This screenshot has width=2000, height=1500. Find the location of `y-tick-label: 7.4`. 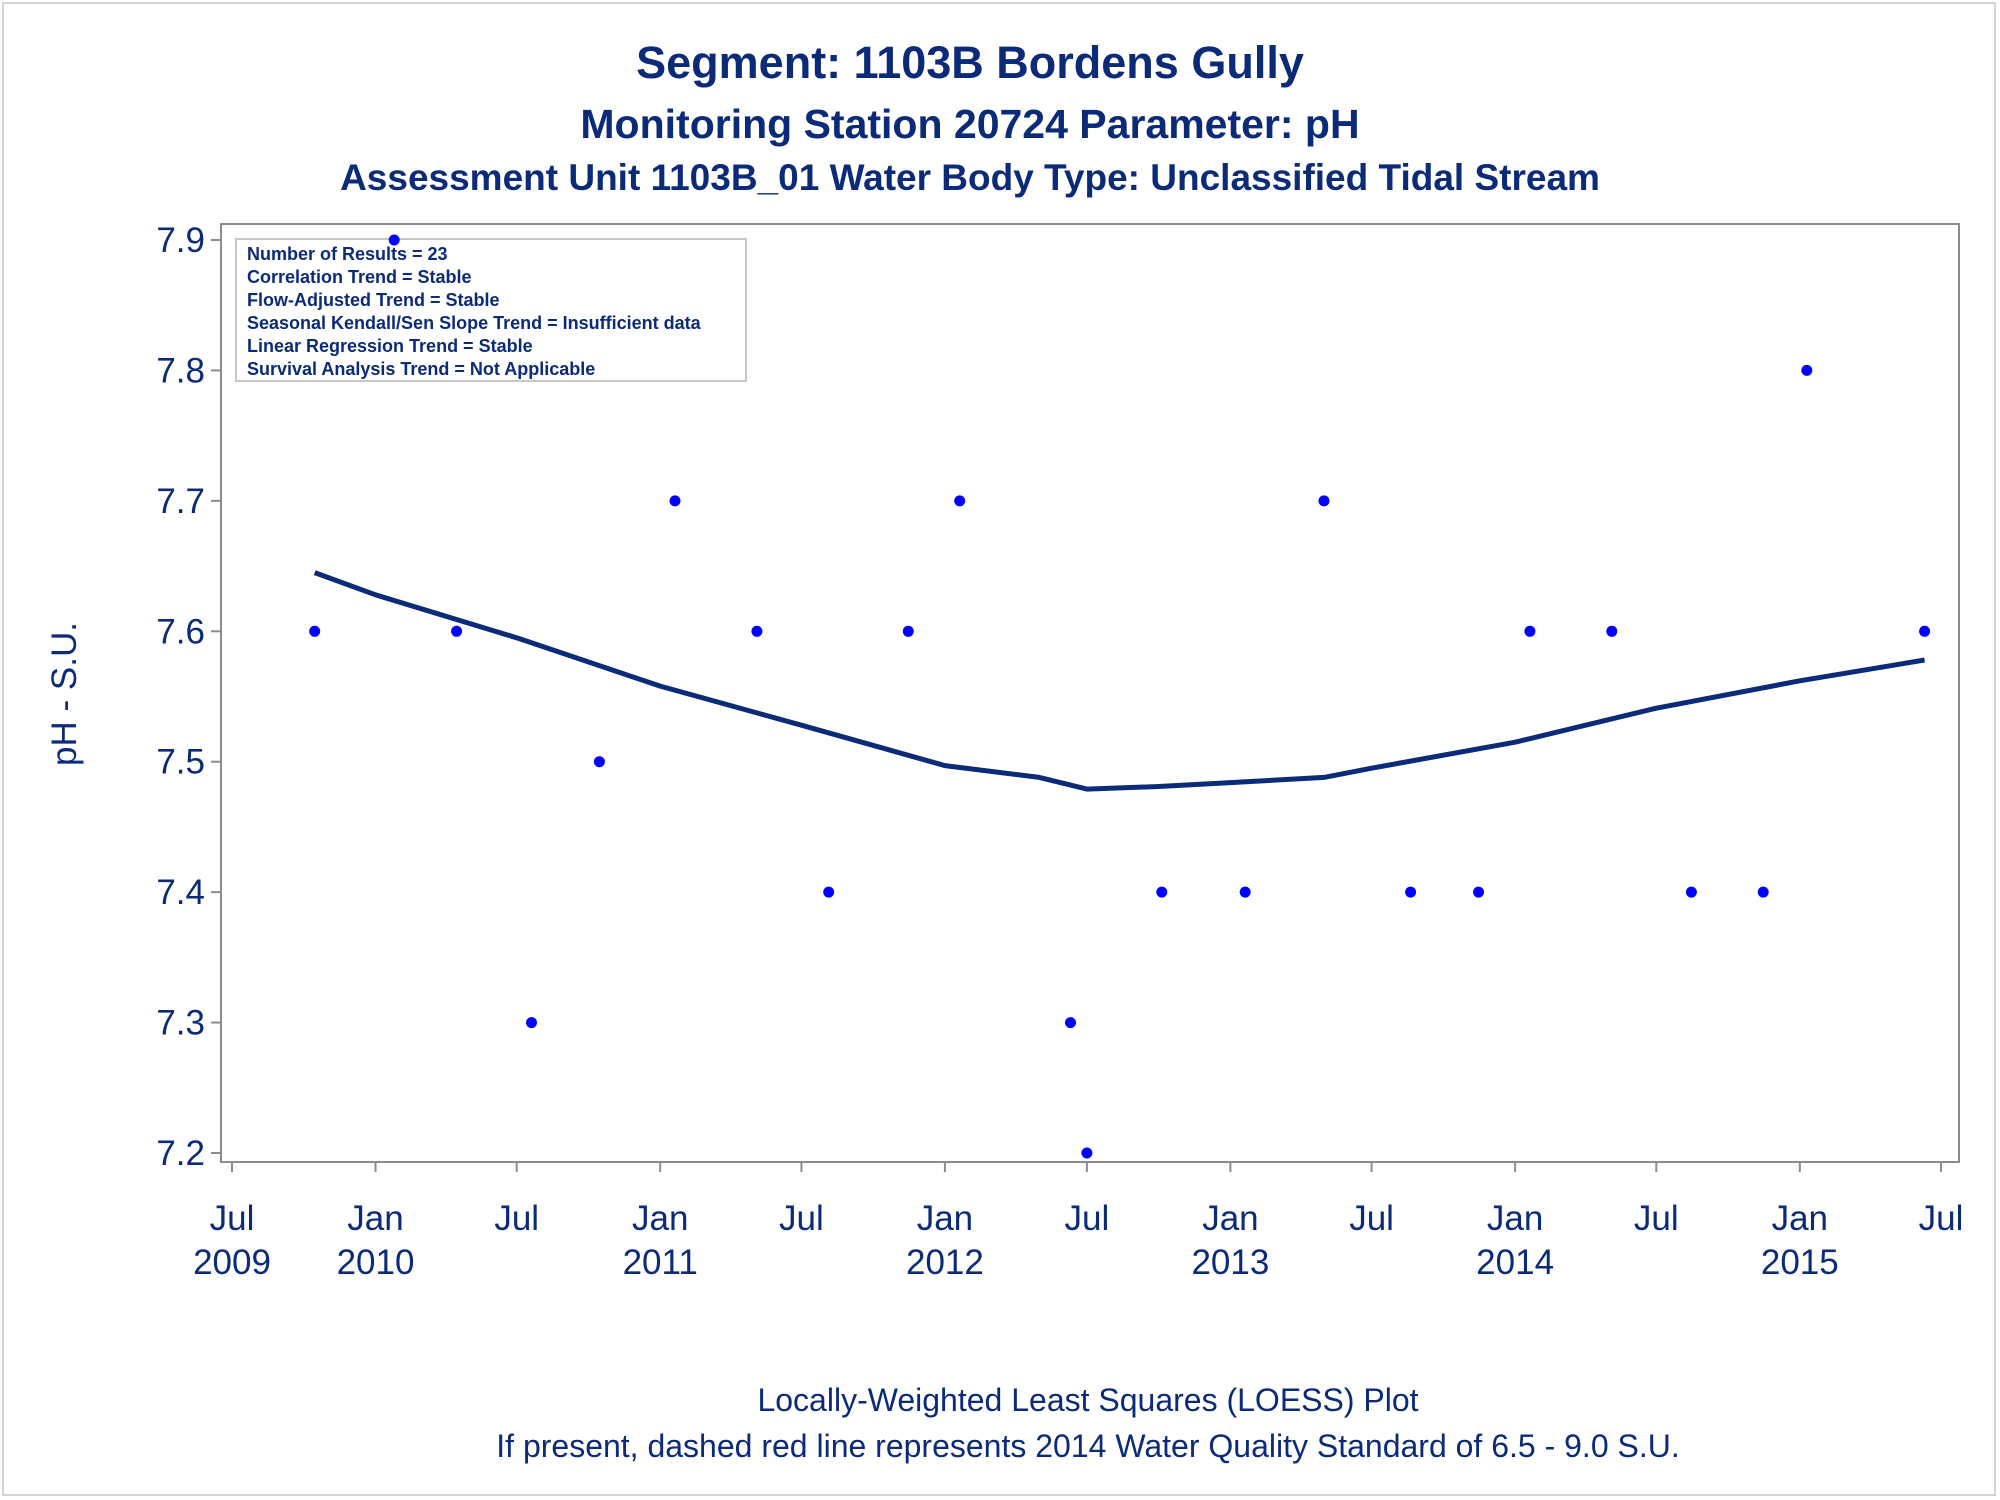

y-tick-label: 7.4 is located at coordinates (180, 892).